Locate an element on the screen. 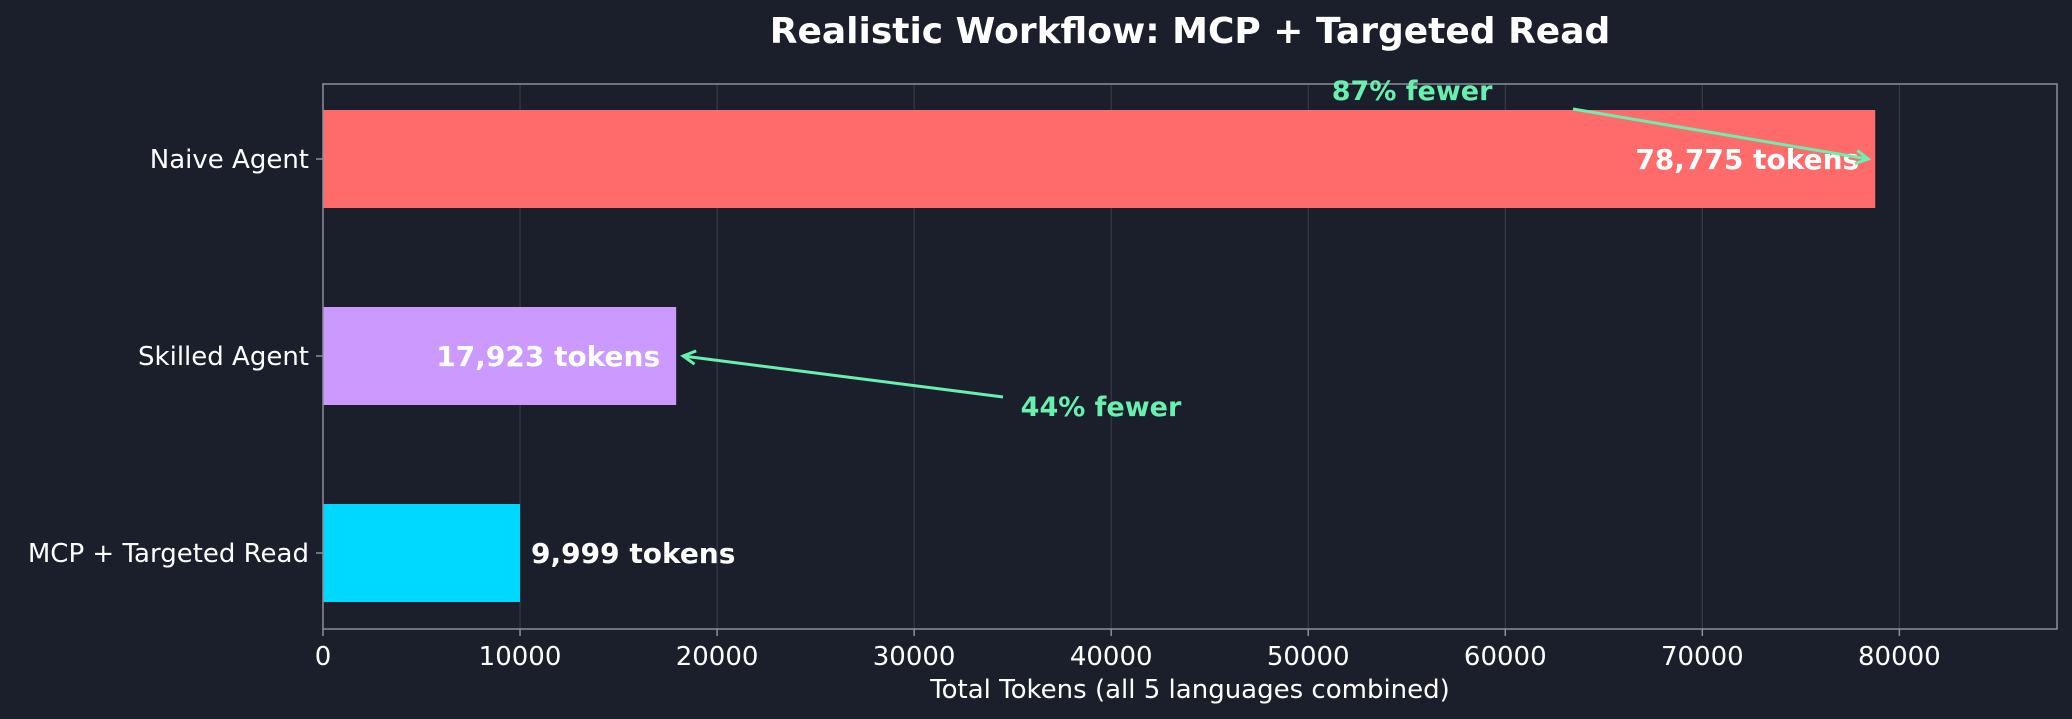 Image resolution: width=2072 pixels, height=719 pixels. x-tick-label: 0 is located at coordinates (323, 657).